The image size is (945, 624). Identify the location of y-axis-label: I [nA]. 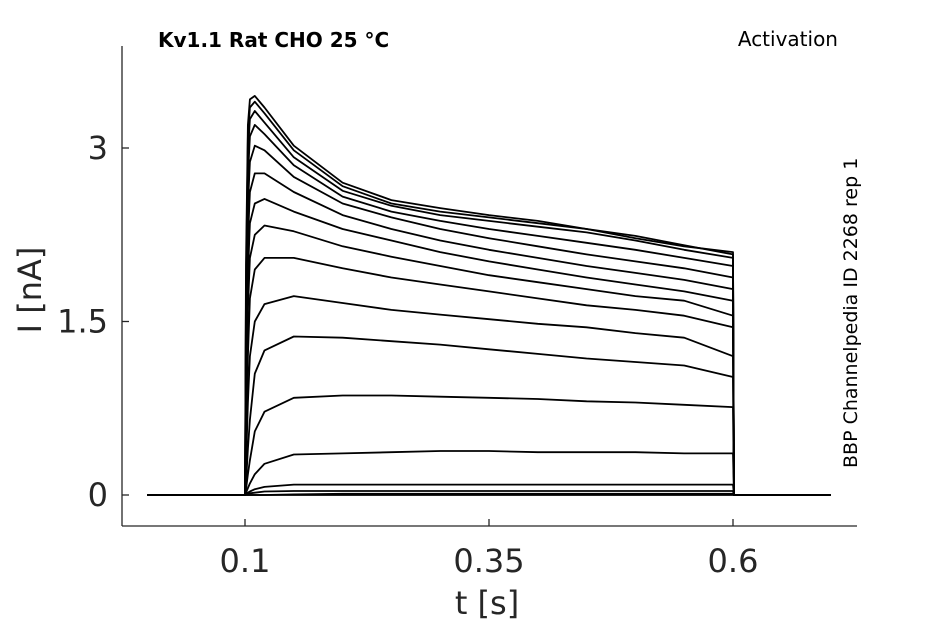
(30, 290).